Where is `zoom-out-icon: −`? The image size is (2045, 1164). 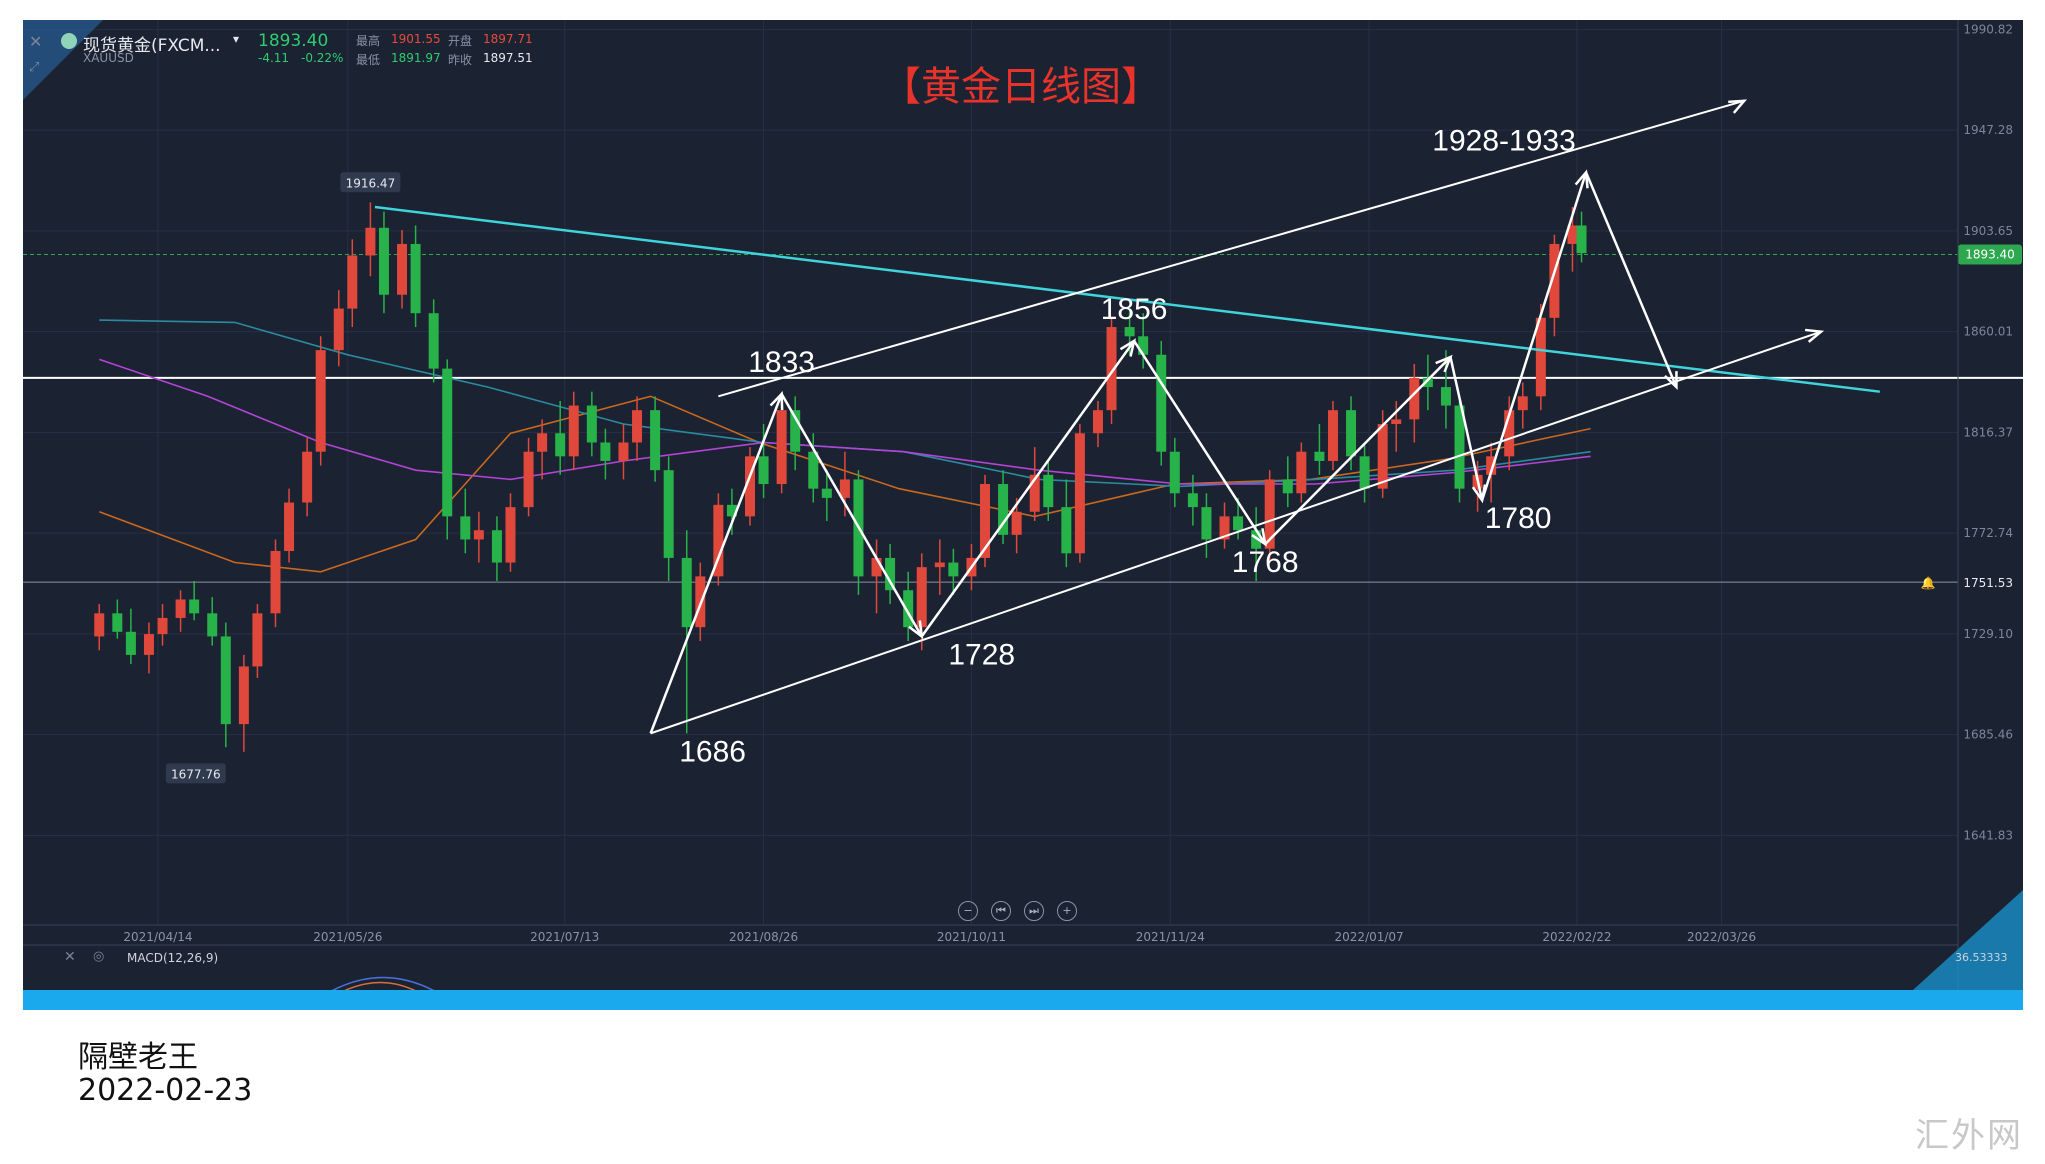 zoom-out-icon: − is located at coordinates (968, 911).